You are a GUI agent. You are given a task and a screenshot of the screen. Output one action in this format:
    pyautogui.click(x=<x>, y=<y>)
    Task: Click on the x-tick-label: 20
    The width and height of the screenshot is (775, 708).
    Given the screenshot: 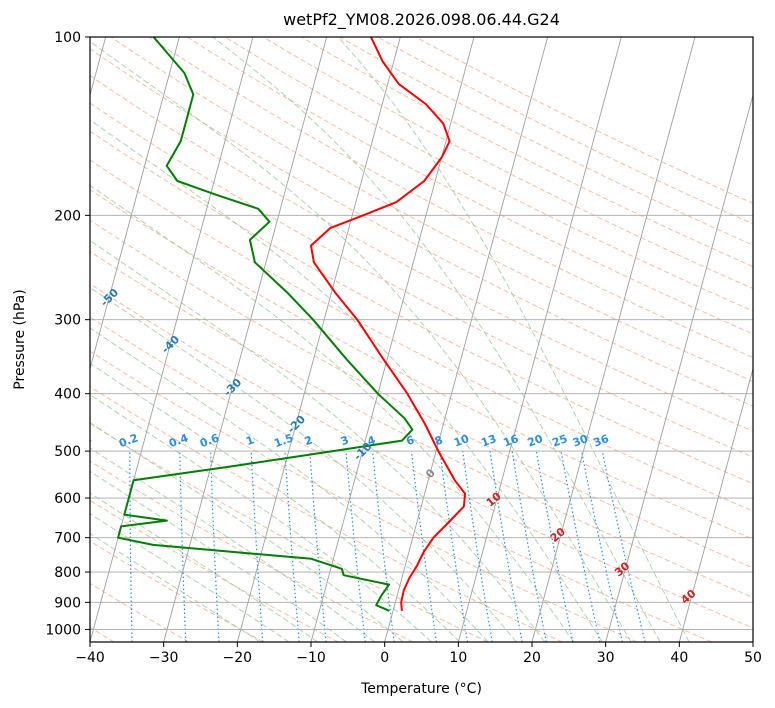 What is the action you would take?
    pyautogui.click(x=532, y=658)
    